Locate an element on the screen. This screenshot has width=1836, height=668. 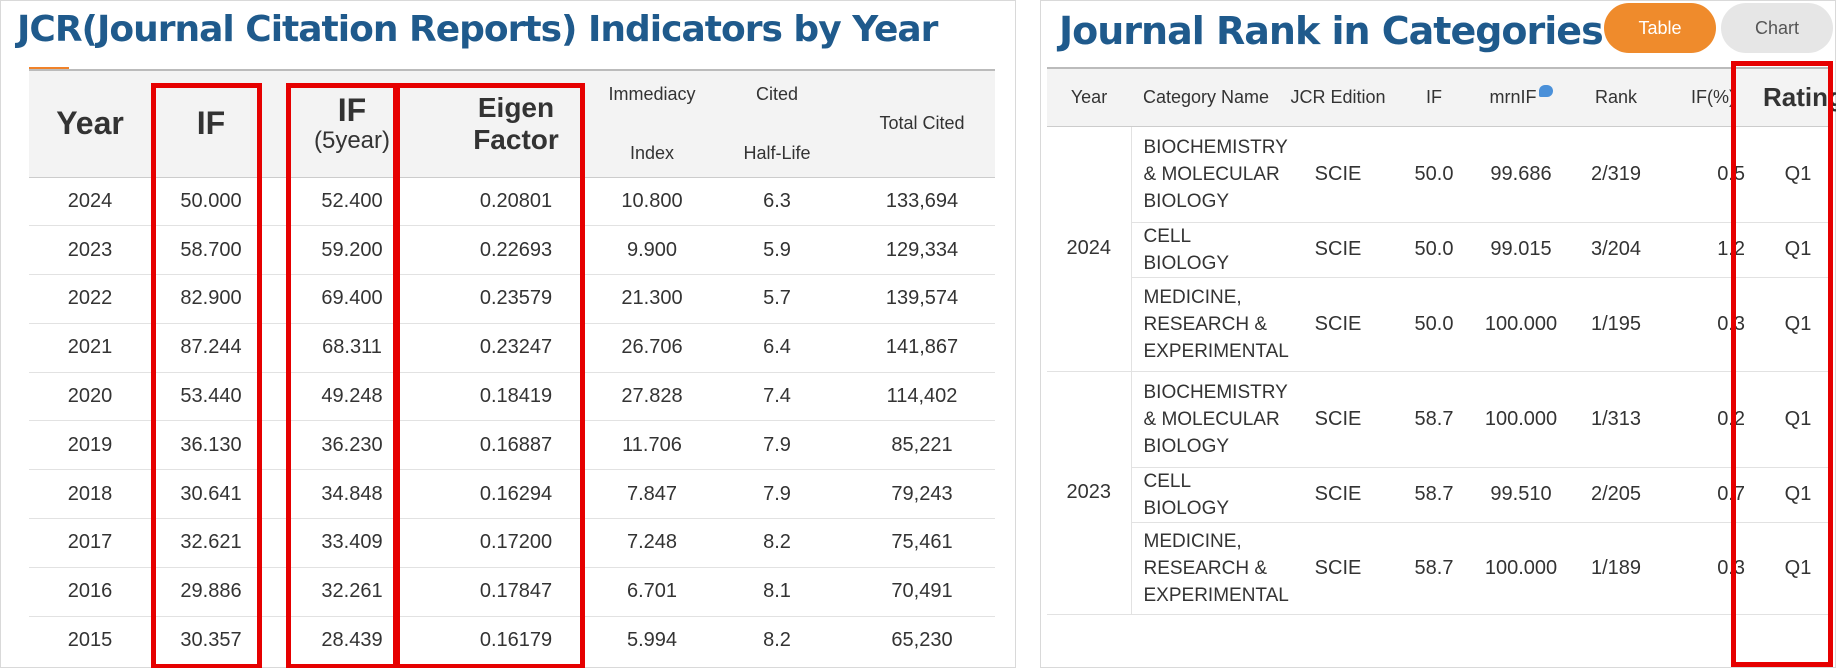
cell-if5: 33.409 is located at coordinates (352, 543).